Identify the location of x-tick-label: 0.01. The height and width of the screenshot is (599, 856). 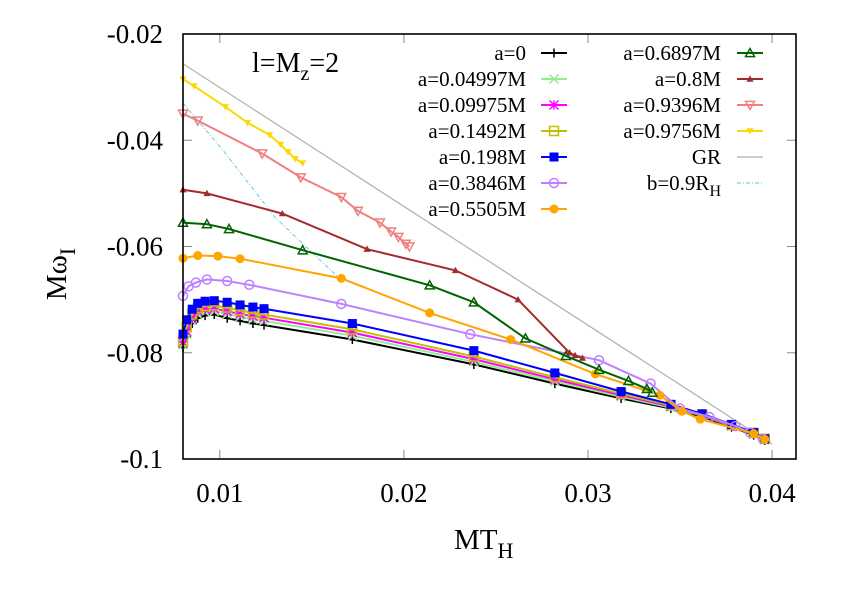
(219, 493).